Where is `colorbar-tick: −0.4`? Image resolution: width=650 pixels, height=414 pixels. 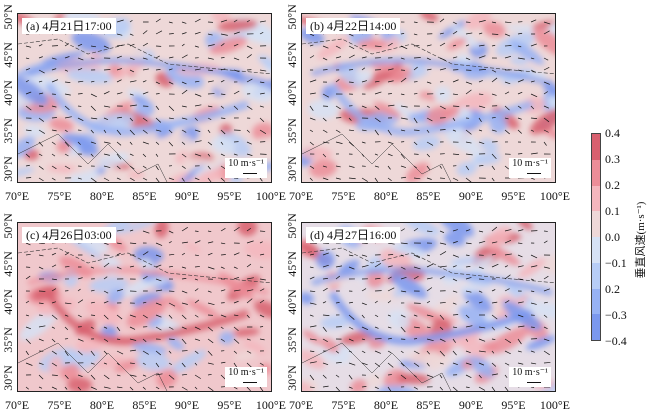 colorbar-tick: −0.4 is located at coordinates (616, 341).